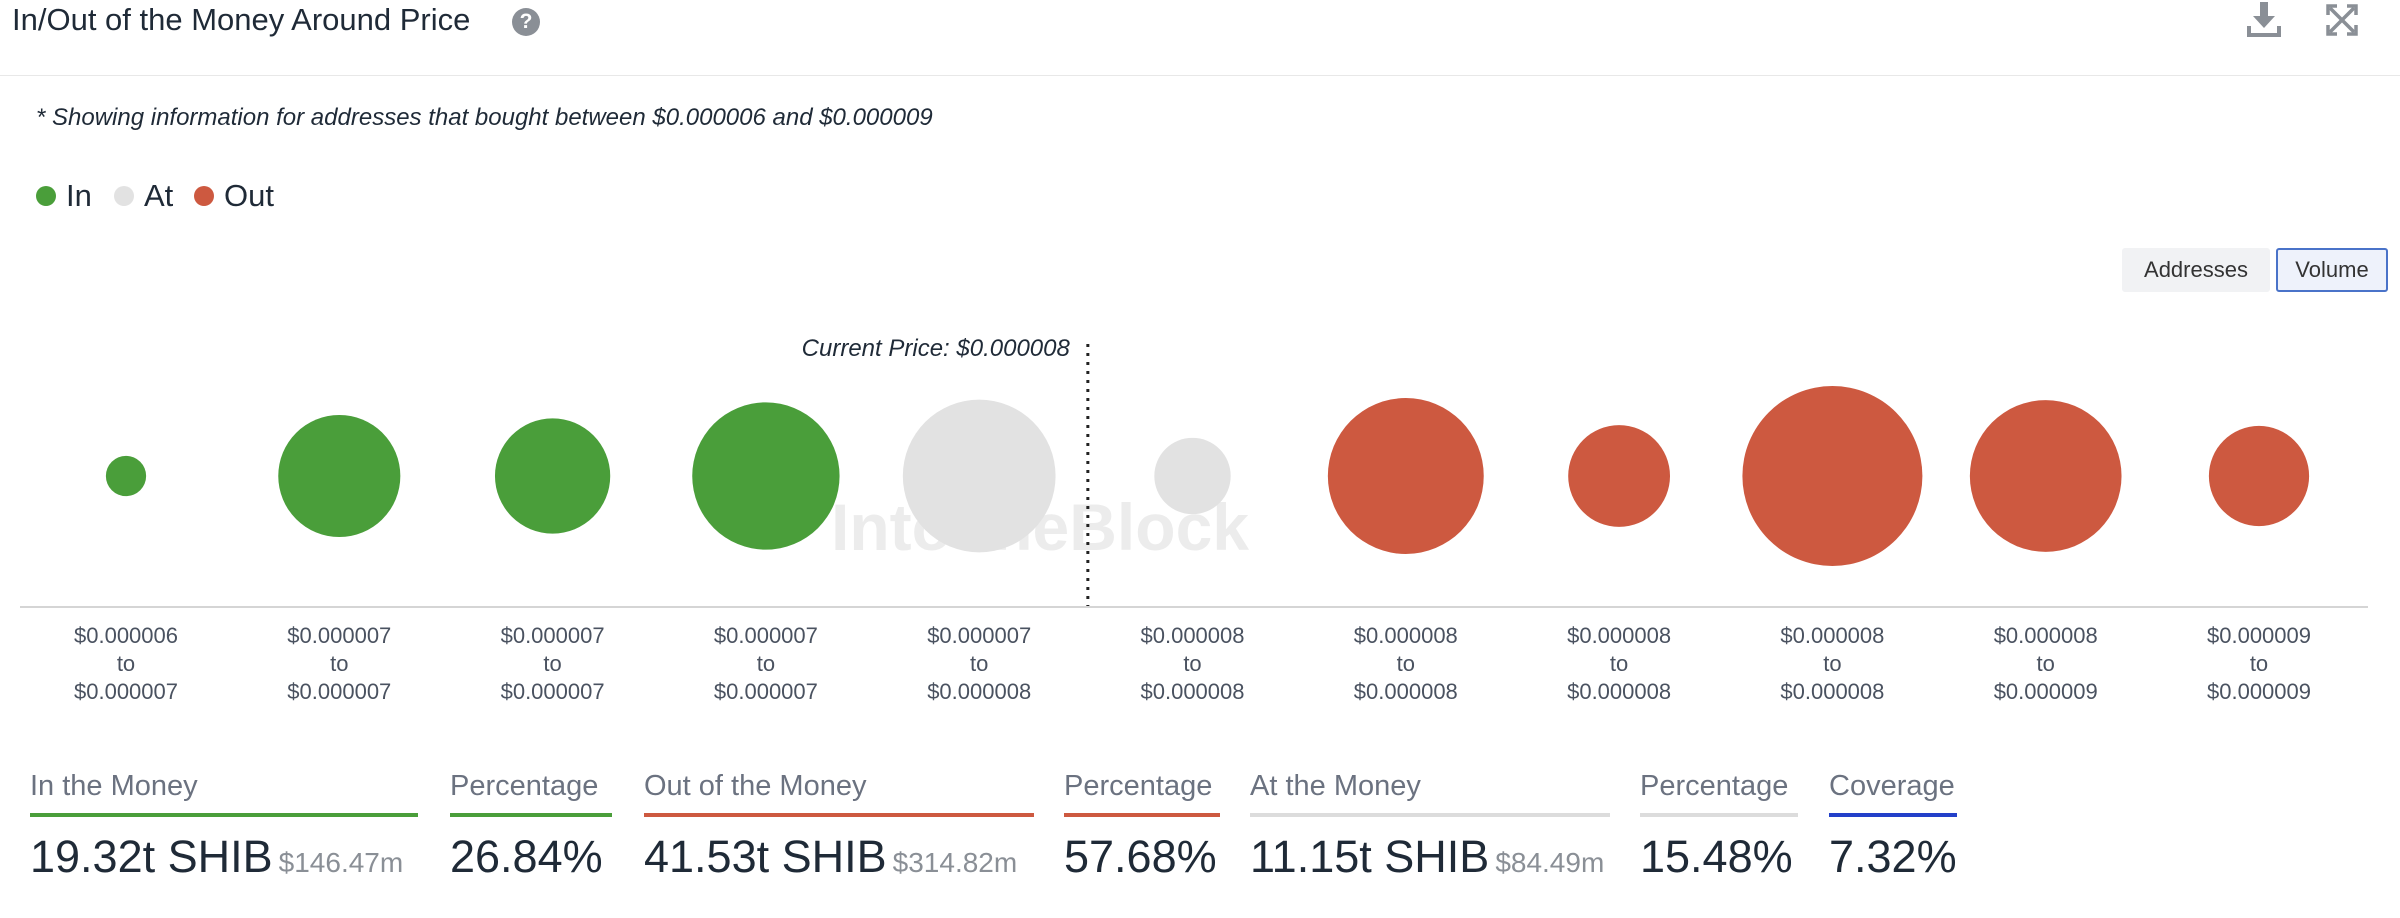  What do you see at coordinates (1430, 826) in the screenshot?
I see `stat-at-the-money: At the Money 11.15t SHIB $84.49m` at bounding box center [1430, 826].